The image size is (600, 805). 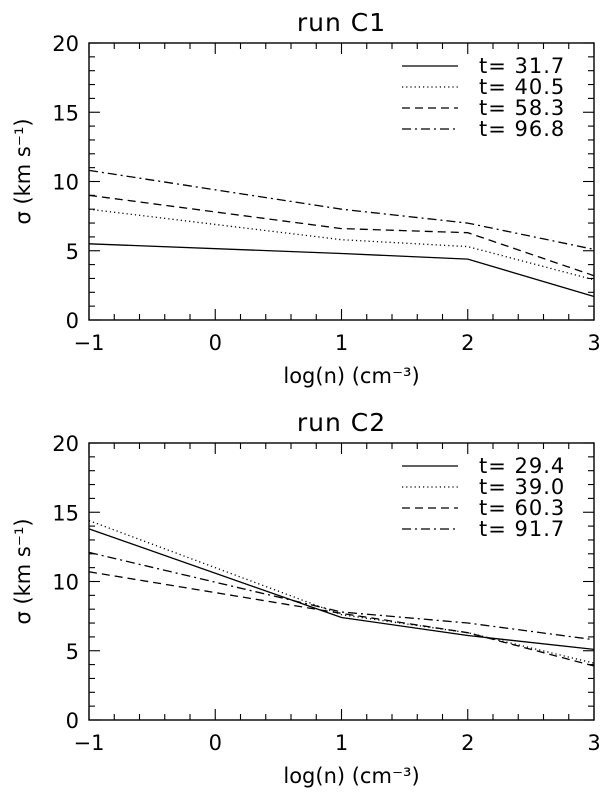 What do you see at coordinates (522, 508) in the screenshot?
I see `legend-entry: t= 60.3` at bounding box center [522, 508].